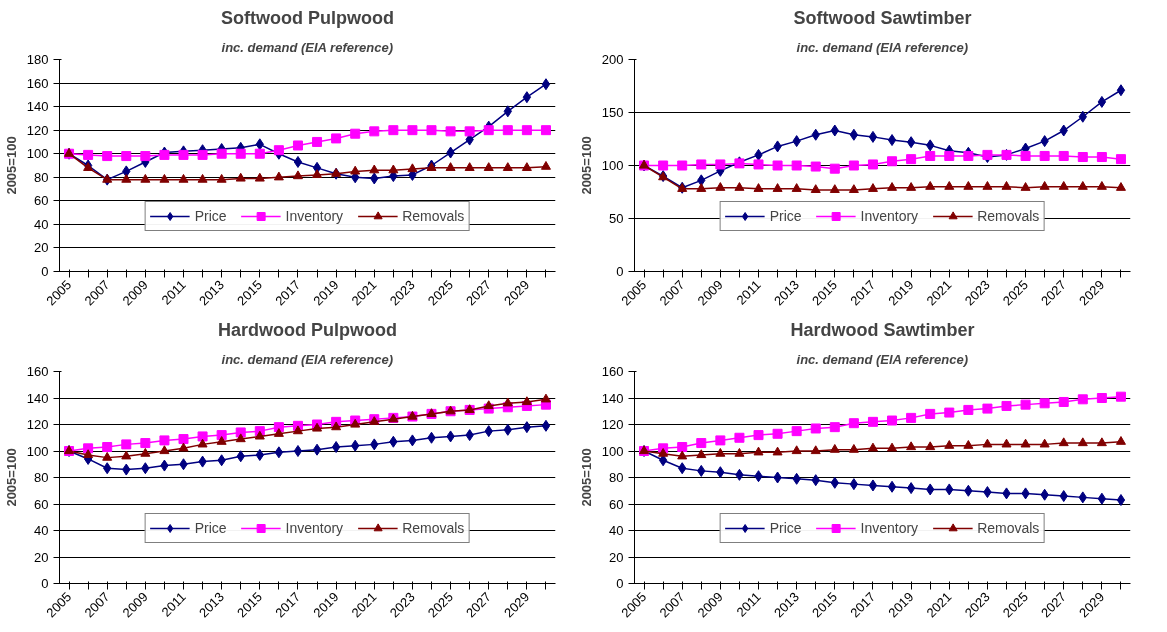  I want to click on chart-title: Hardwood Sawtimber, so click(882, 329).